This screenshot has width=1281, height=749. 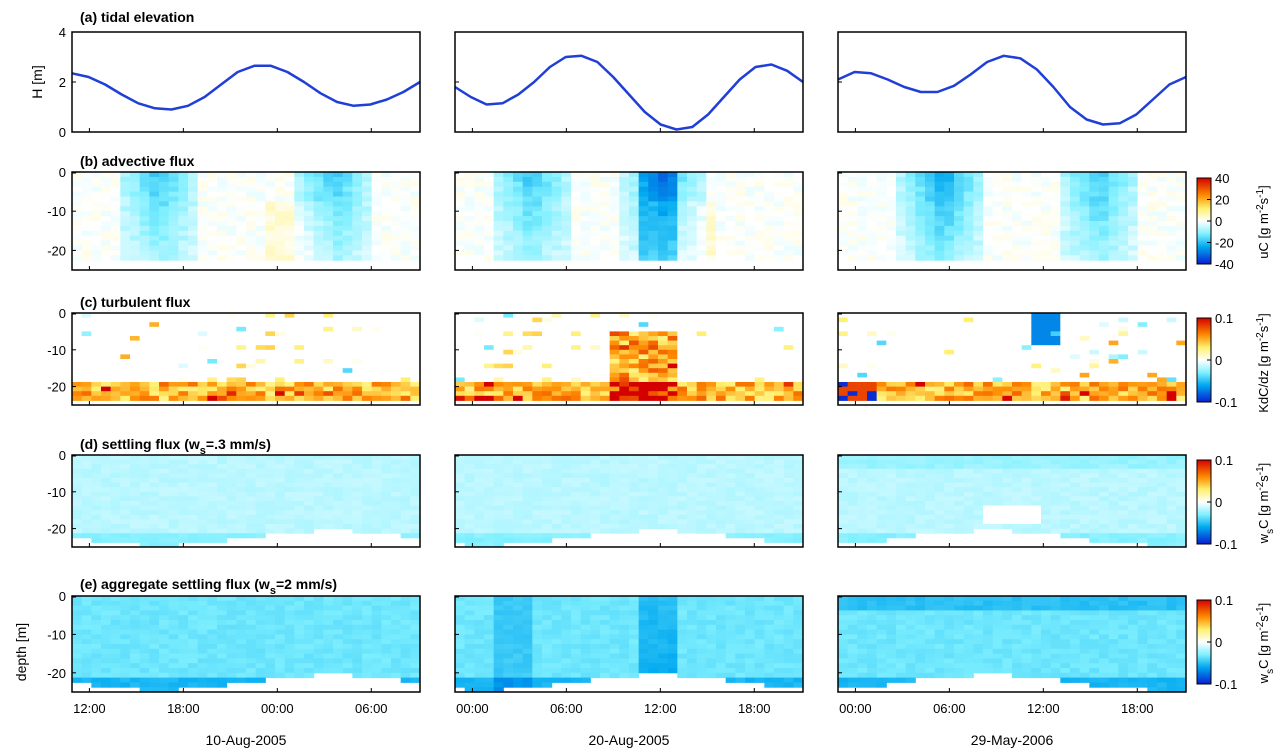 What do you see at coordinates (1263, 236) in the screenshot?
I see `cb-b-text: uC [g m` at bounding box center [1263, 236].